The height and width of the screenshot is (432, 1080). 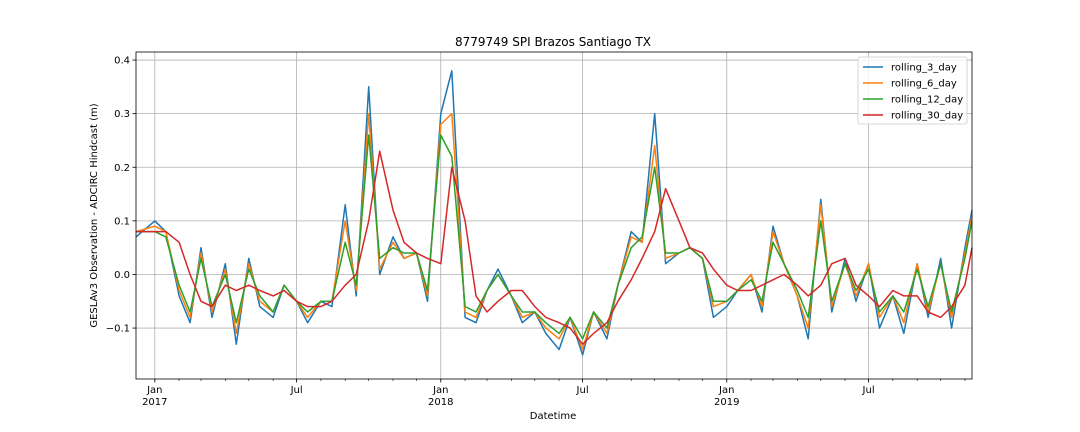 What do you see at coordinates (440, 402) in the screenshot?
I see `x-tick-year-label: 2018` at bounding box center [440, 402].